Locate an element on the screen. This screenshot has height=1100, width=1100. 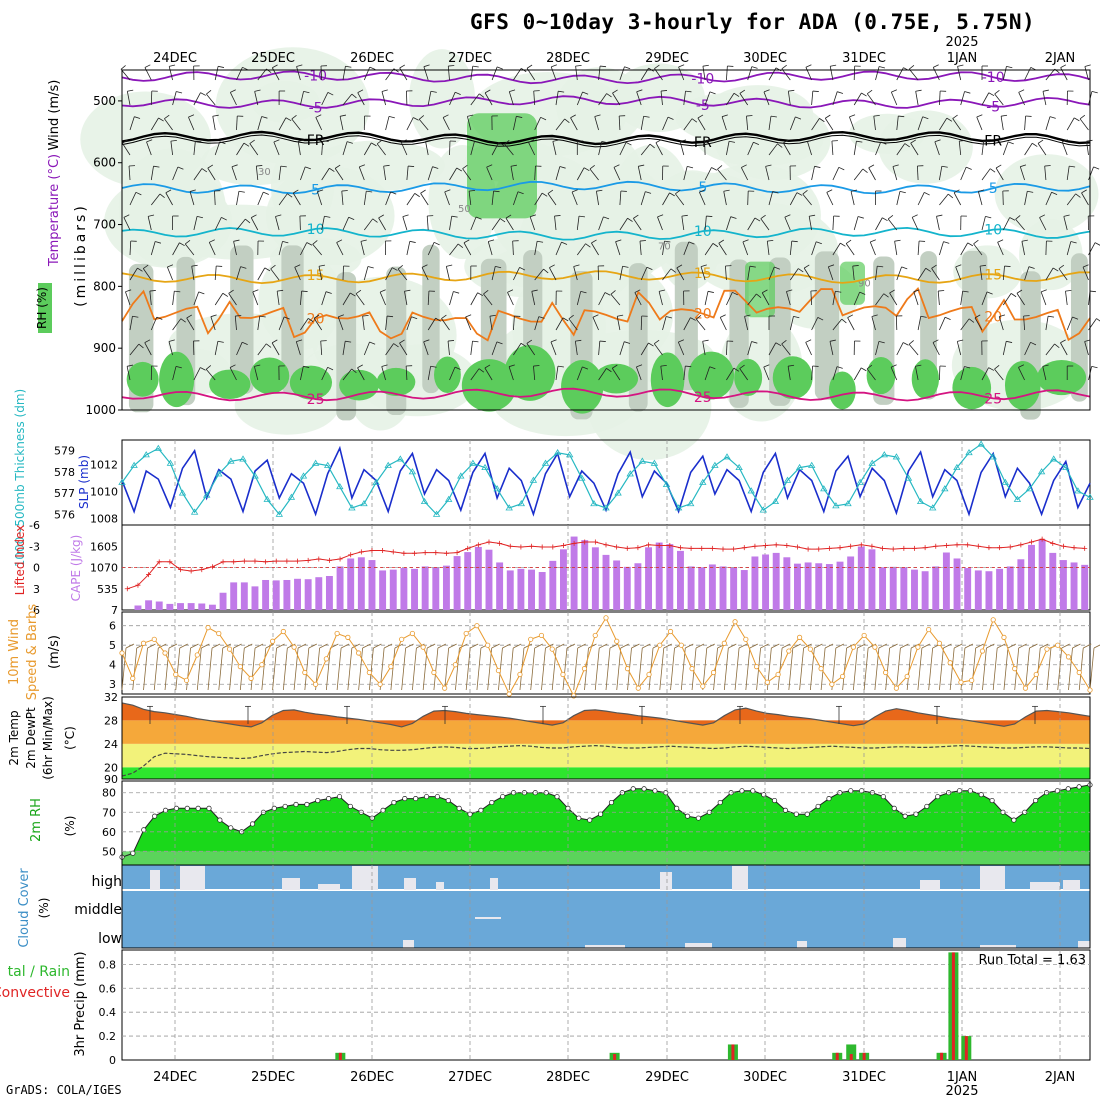
temp-panel-frame is located at coordinates (606, 738).